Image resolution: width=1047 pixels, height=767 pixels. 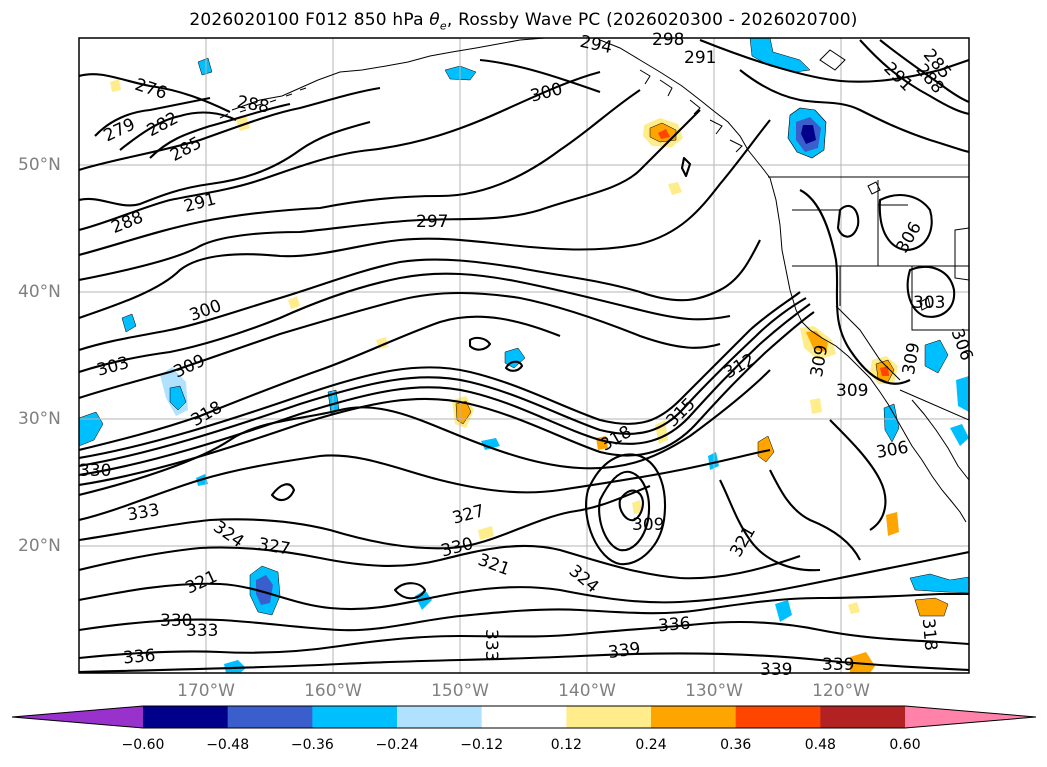 What do you see at coordinates (273, 546) in the screenshot?
I see `contour-label: 327` at bounding box center [273, 546].